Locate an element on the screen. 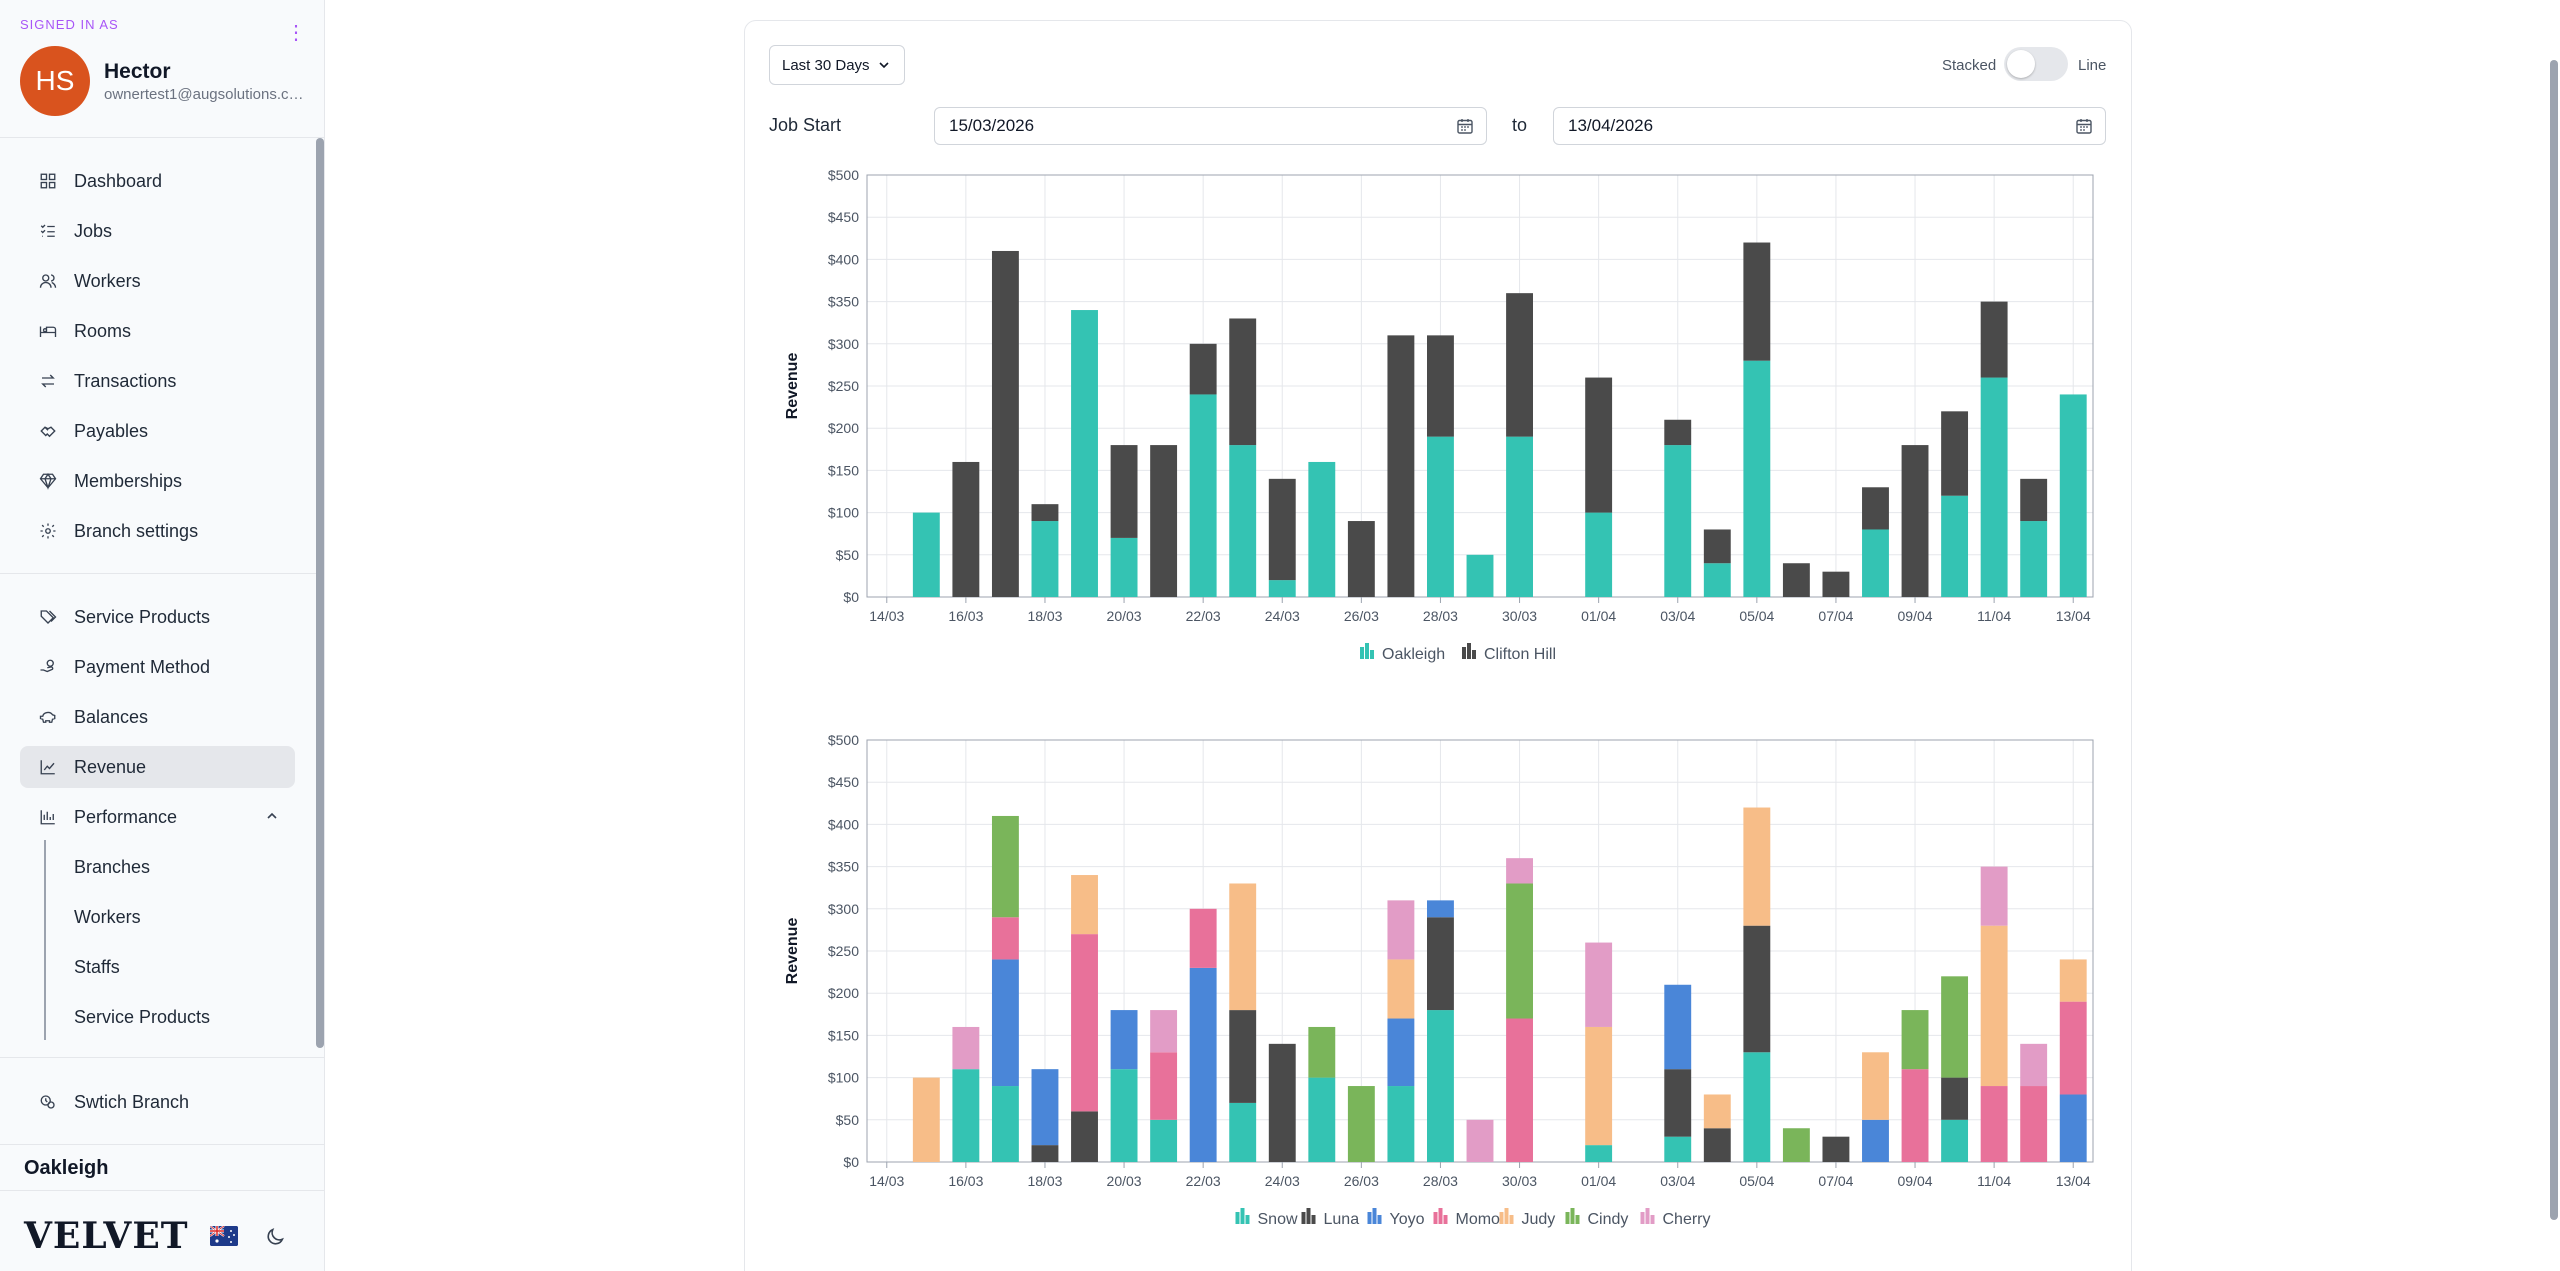 Image resolution: width=2560 pixels, height=1271 pixels. end-date-input: 13/04/2026 is located at coordinates (1829, 126).